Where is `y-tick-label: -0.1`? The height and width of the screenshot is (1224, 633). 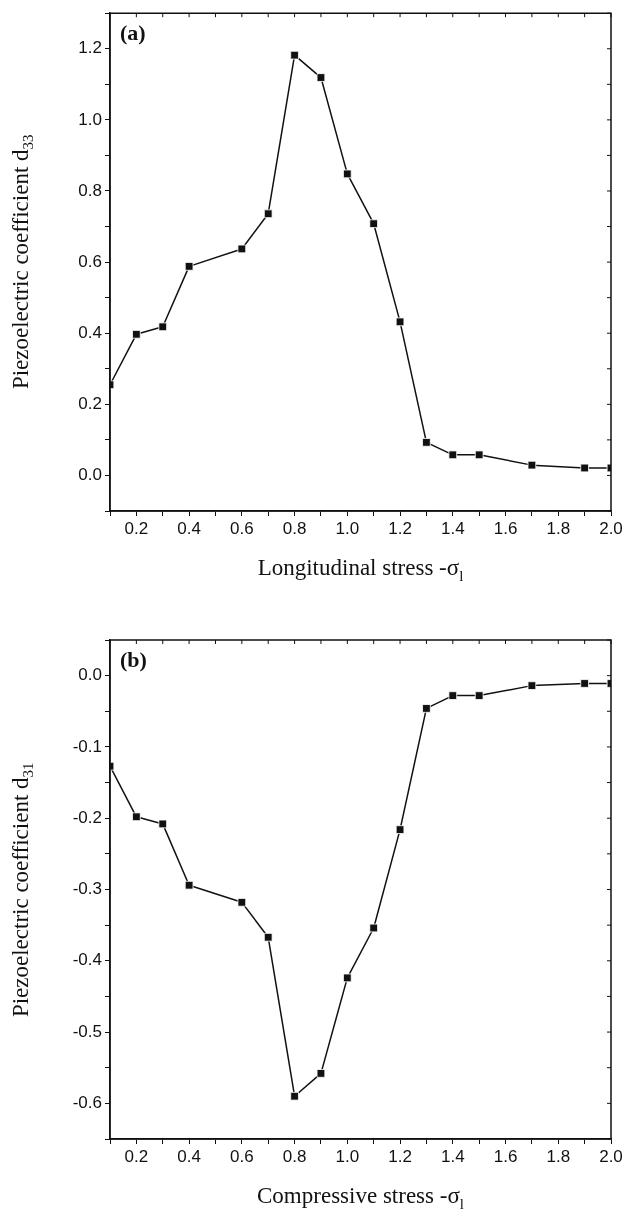
y-tick-label: -0.1 is located at coordinates (87, 746).